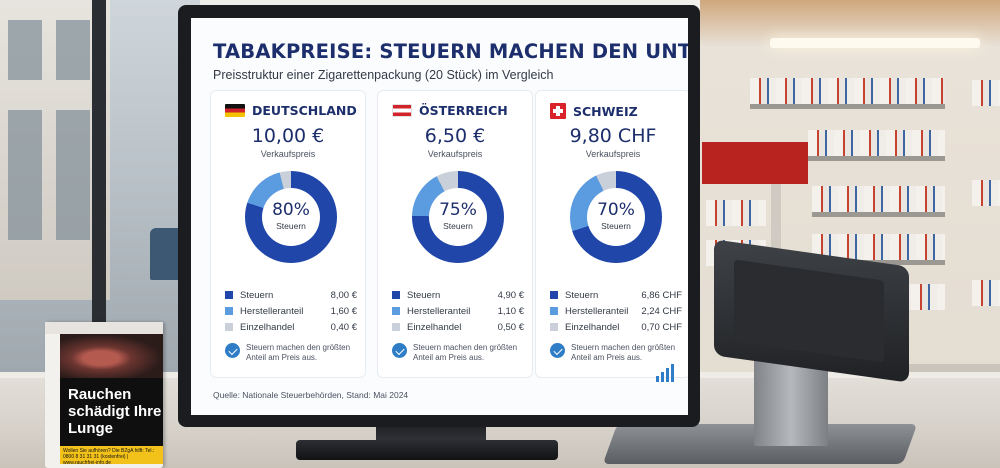 The height and width of the screenshot is (468, 1000). Describe the element at coordinates (427, 450) in the screenshot. I see `monitor-stand` at that location.